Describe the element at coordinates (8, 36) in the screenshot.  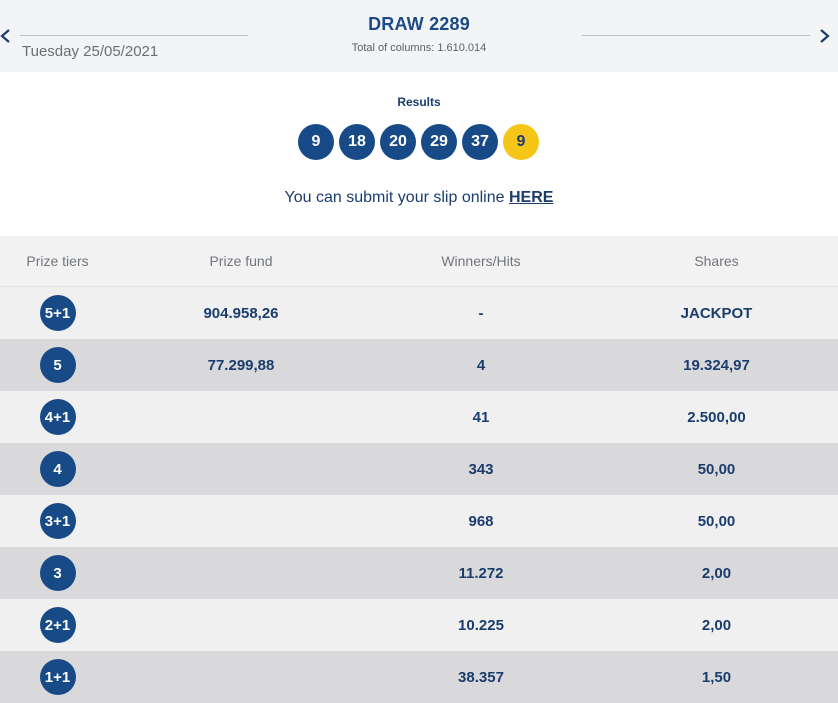
I see `chevron-left-icon` at that location.